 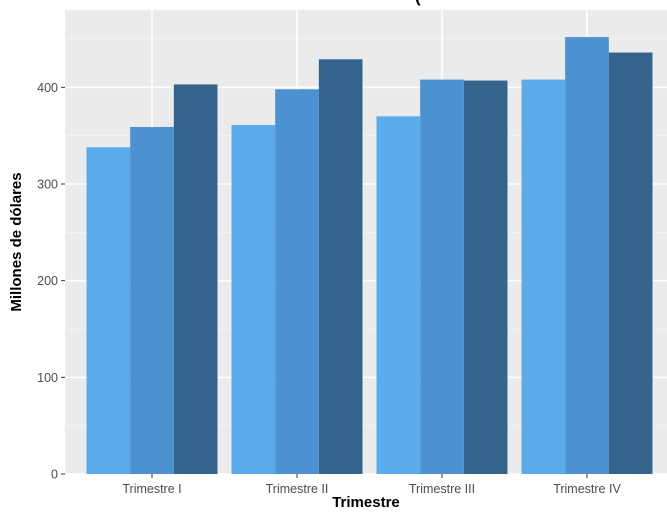 I want to click on y-tick-label: 400, so click(x=47, y=88).